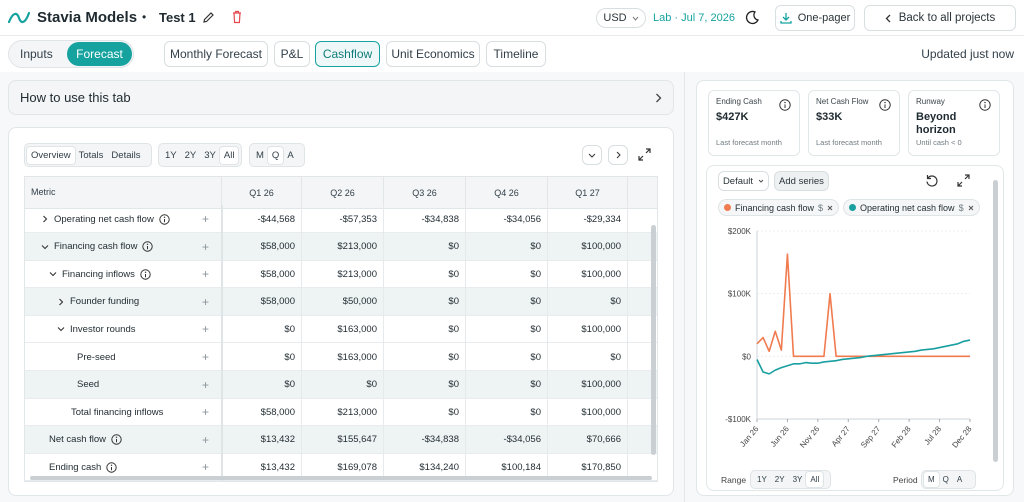  Describe the element at coordinates (99, 54) in the screenshot. I see `mode-tab-active: Forecast` at that location.